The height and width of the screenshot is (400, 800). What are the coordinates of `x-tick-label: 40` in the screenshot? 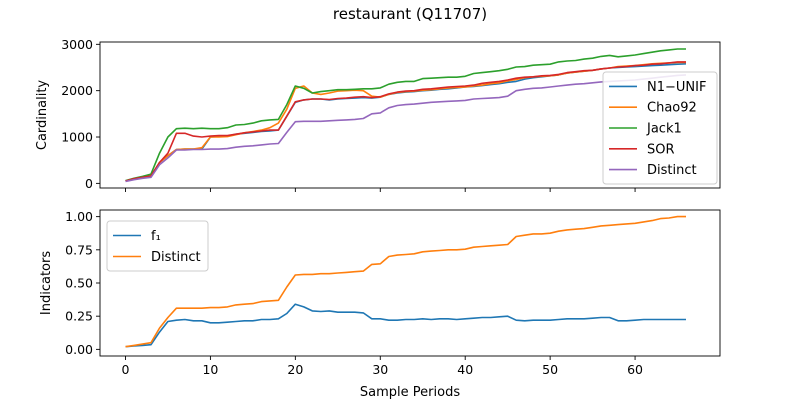 It's located at (465, 369).